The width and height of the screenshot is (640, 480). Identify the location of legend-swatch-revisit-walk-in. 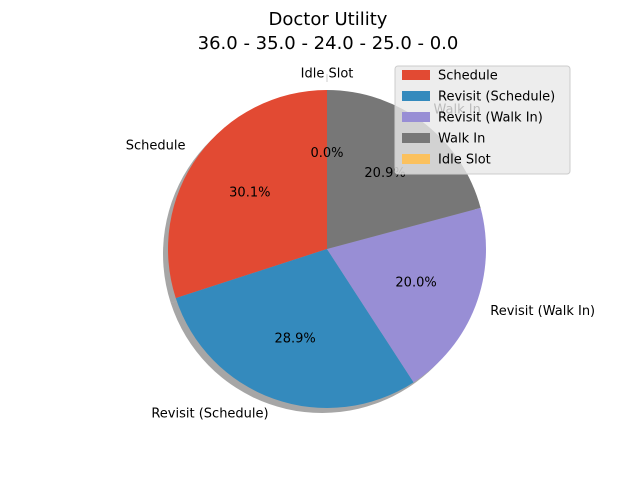
(416, 117).